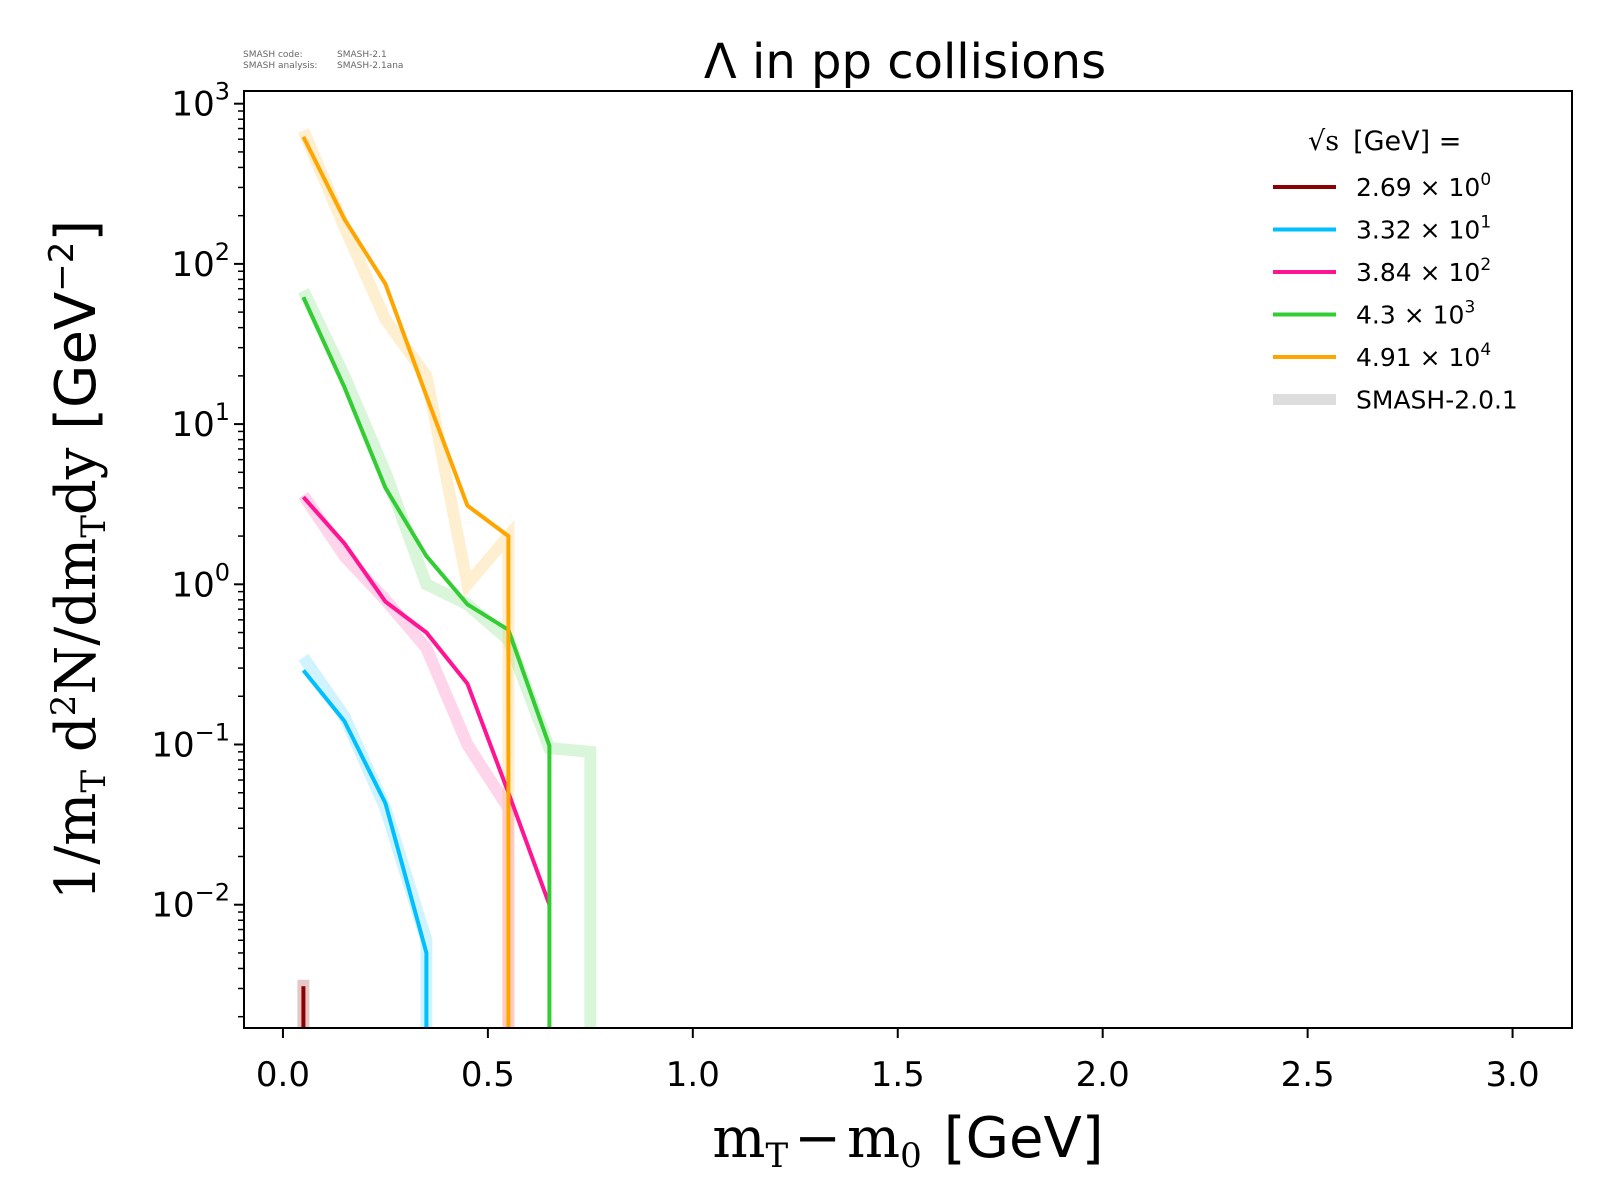  What do you see at coordinates (190, 742) in the screenshot?
I see `y-tick-label: 10⁻¹` at bounding box center [190, 742].